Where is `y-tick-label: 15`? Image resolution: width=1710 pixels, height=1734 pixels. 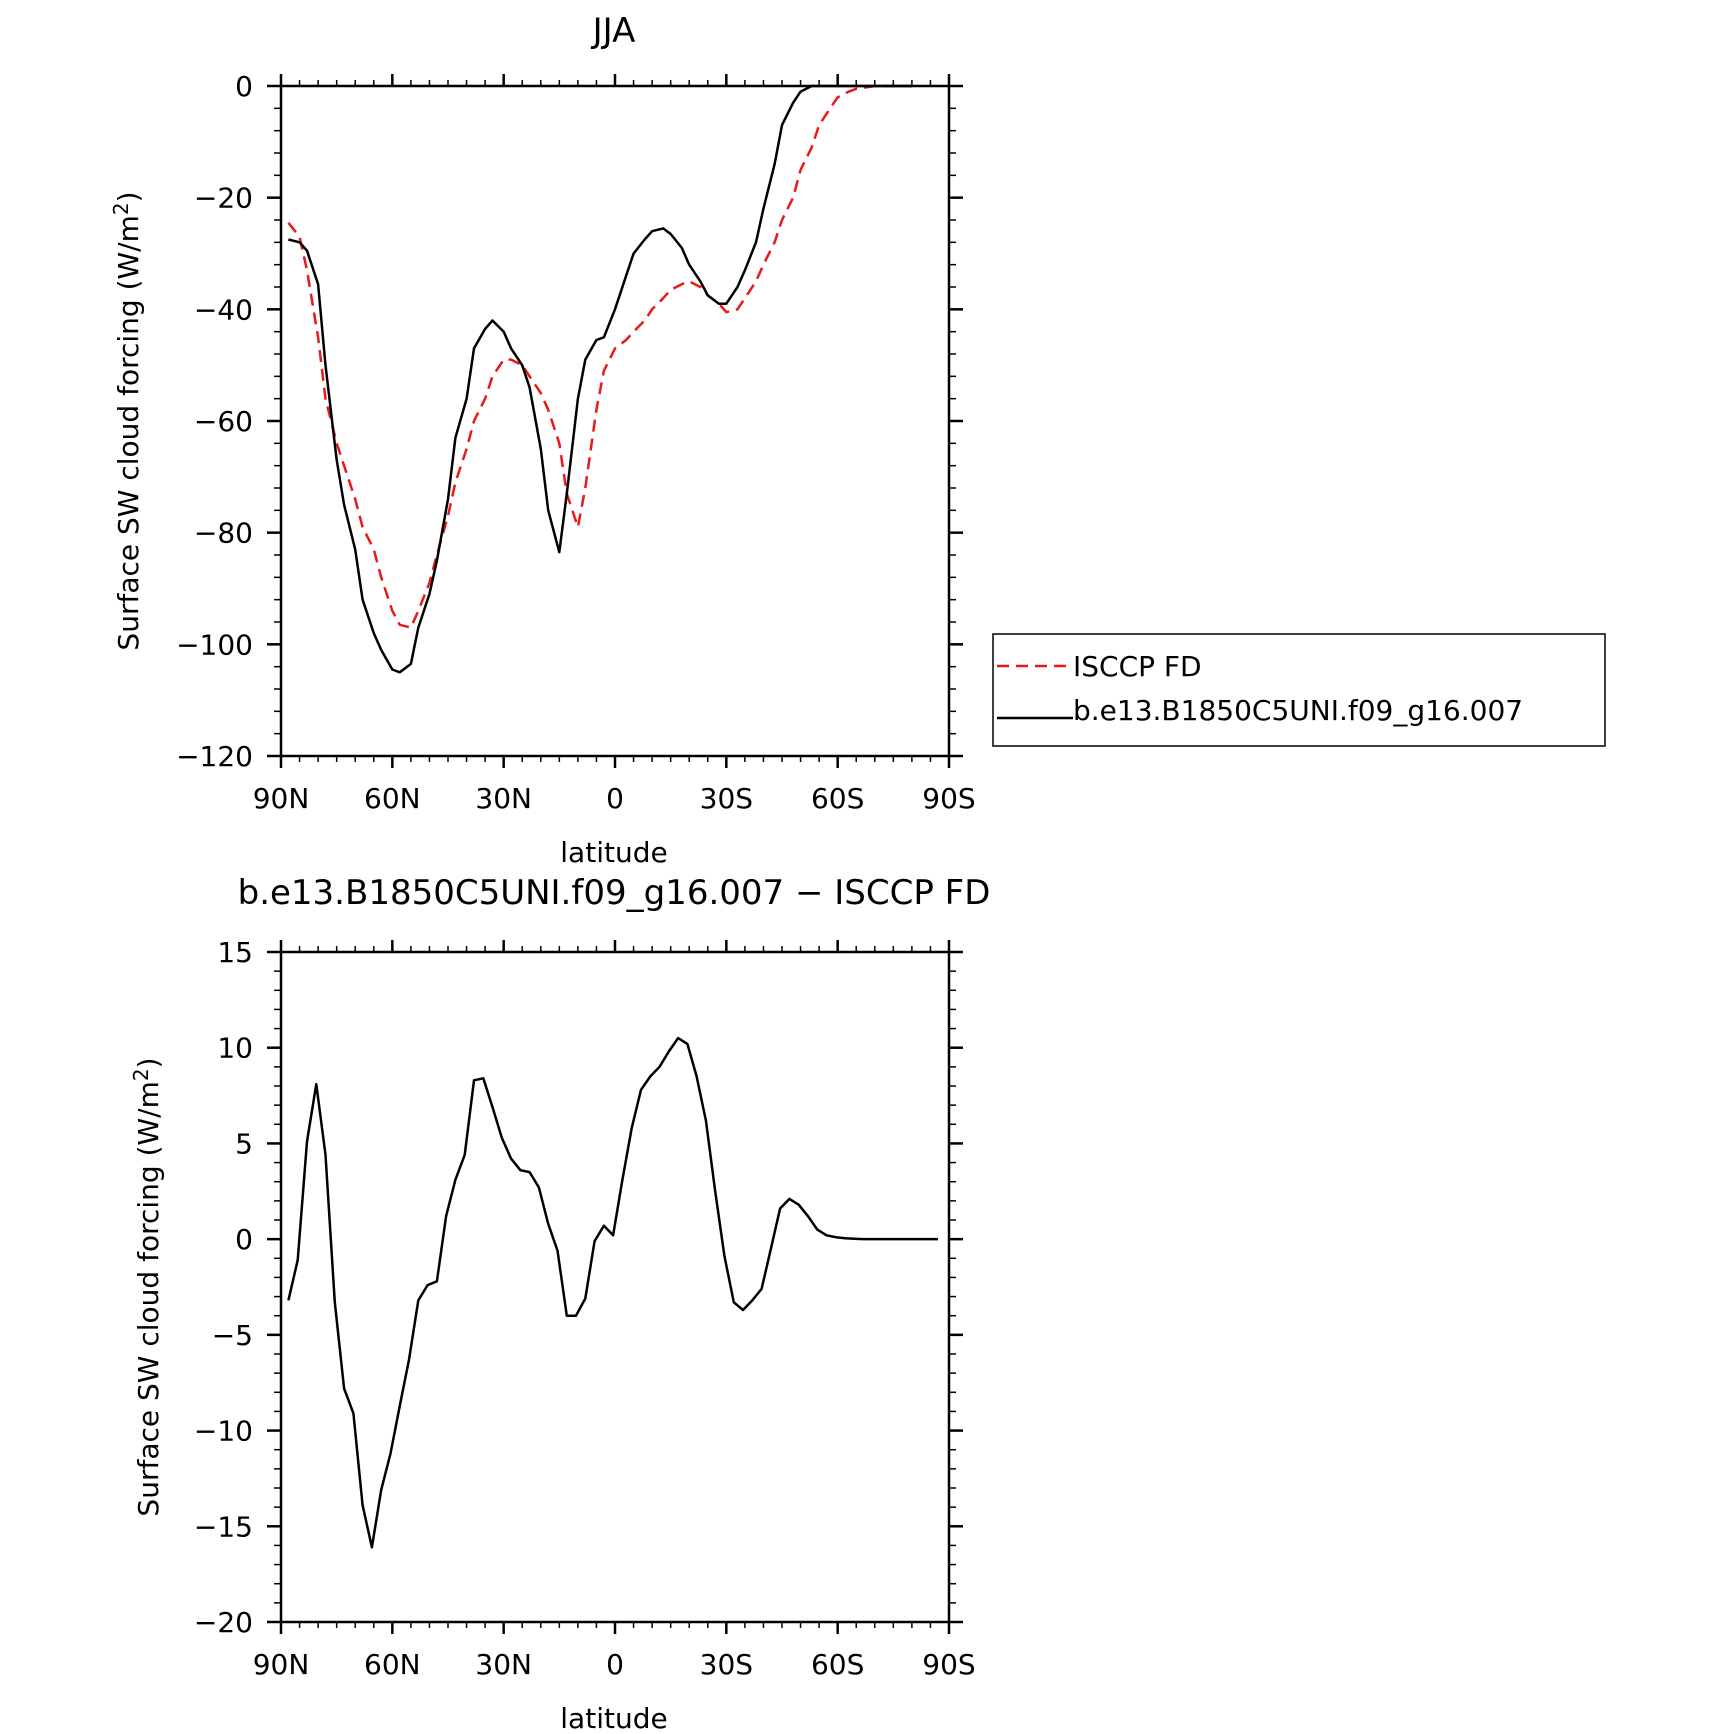
y-tick-label: 15 is located at coordinates (235, 952).